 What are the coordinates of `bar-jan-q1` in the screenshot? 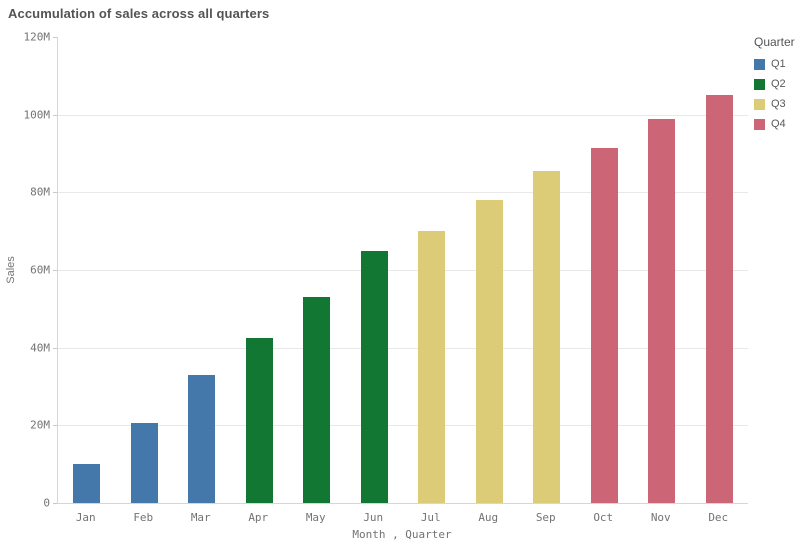 It's located at (87, 483).